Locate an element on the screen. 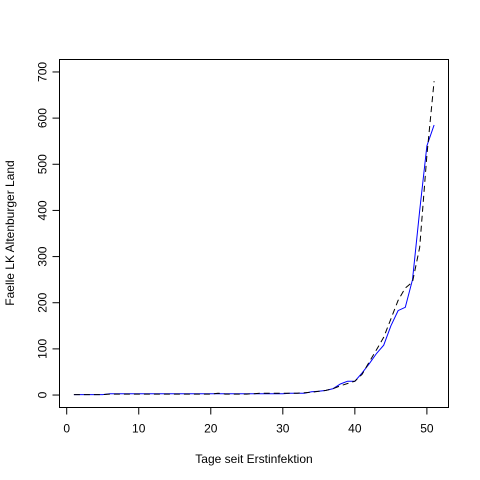 This screenshot has width=480, height=480. x-tick-label: 50 is located at coordinates (427, 429).